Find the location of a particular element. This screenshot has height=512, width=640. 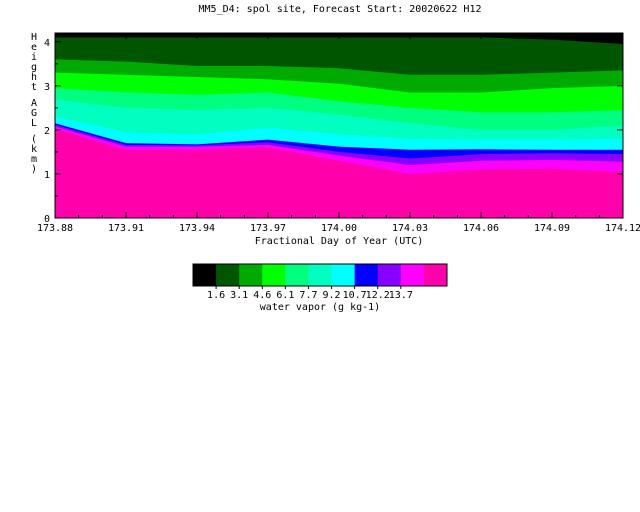

colorbar-tick-label: 10.7 is located at coordinates (355, 295).